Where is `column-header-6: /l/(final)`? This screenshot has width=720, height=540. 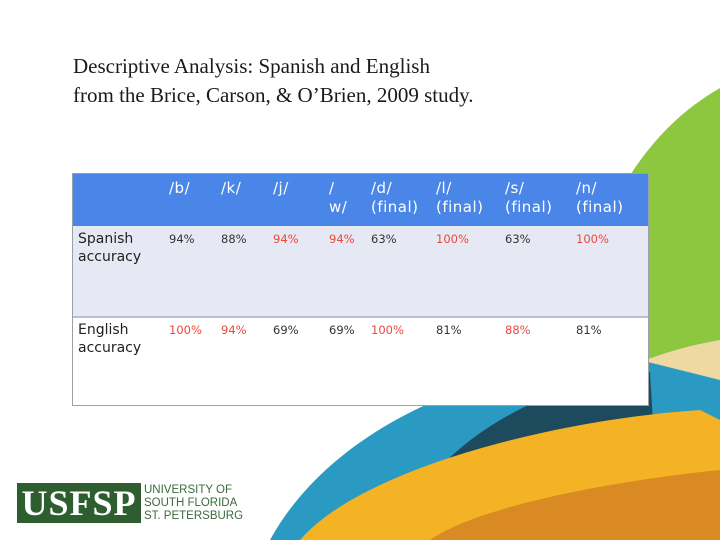
column-header-6: /l/(final) is located at coordinates (460, 198).